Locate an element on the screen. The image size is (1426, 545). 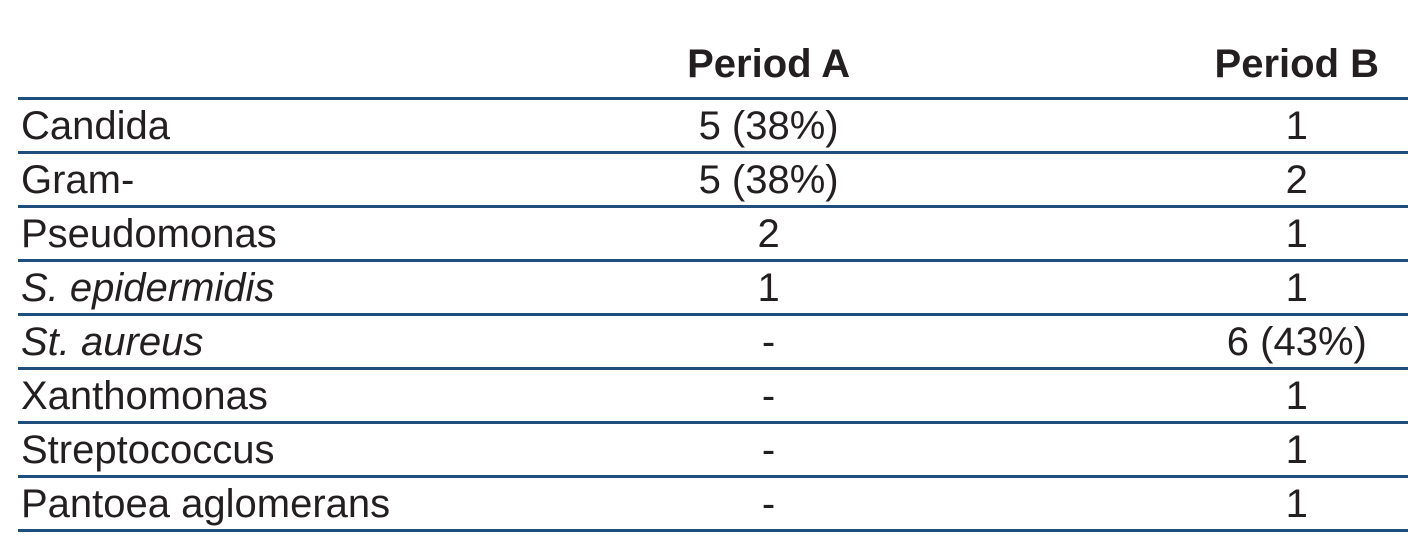
organism-name: St. aureus is located at coordinates (185, 342).